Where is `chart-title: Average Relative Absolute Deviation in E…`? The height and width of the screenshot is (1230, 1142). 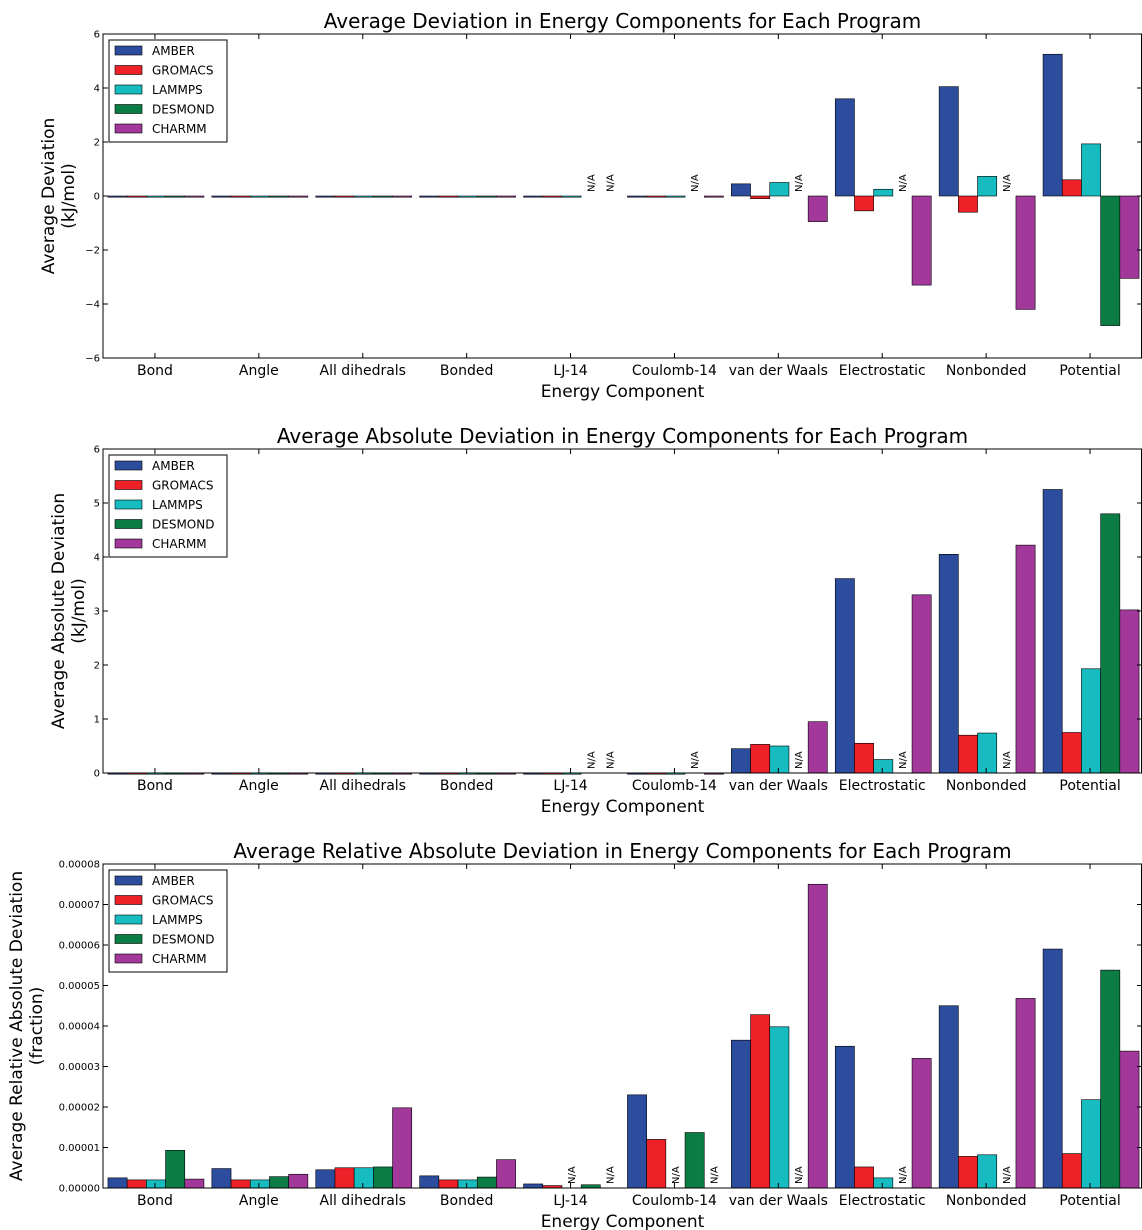 chart-title: Average Relative Absolute Deviation in E… is located at coordinates (622, 851).